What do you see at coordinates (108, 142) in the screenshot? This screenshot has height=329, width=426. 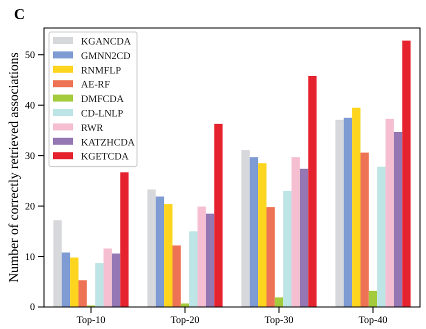 I see `legend-label: KATZHCDA` at bounding box center [108, 142].